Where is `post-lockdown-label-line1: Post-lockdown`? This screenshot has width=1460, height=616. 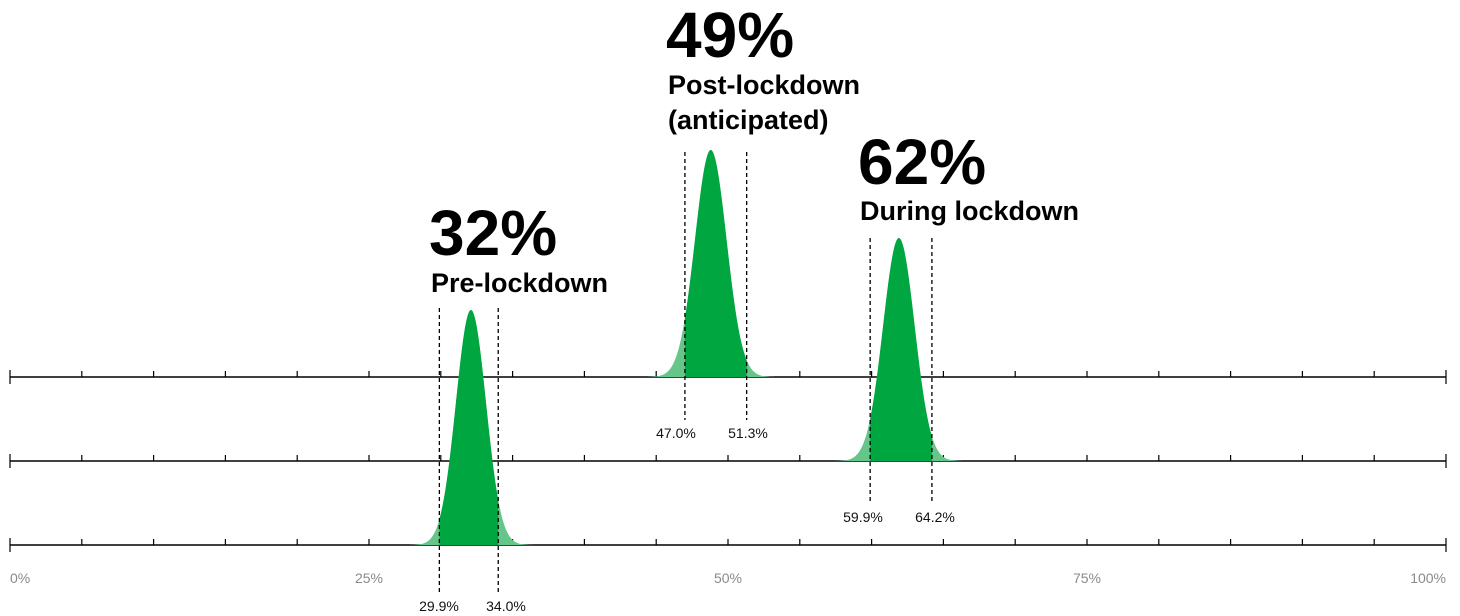
post-lockdown-label-line1: Post-lockdown is located at coordinates (764, 85).